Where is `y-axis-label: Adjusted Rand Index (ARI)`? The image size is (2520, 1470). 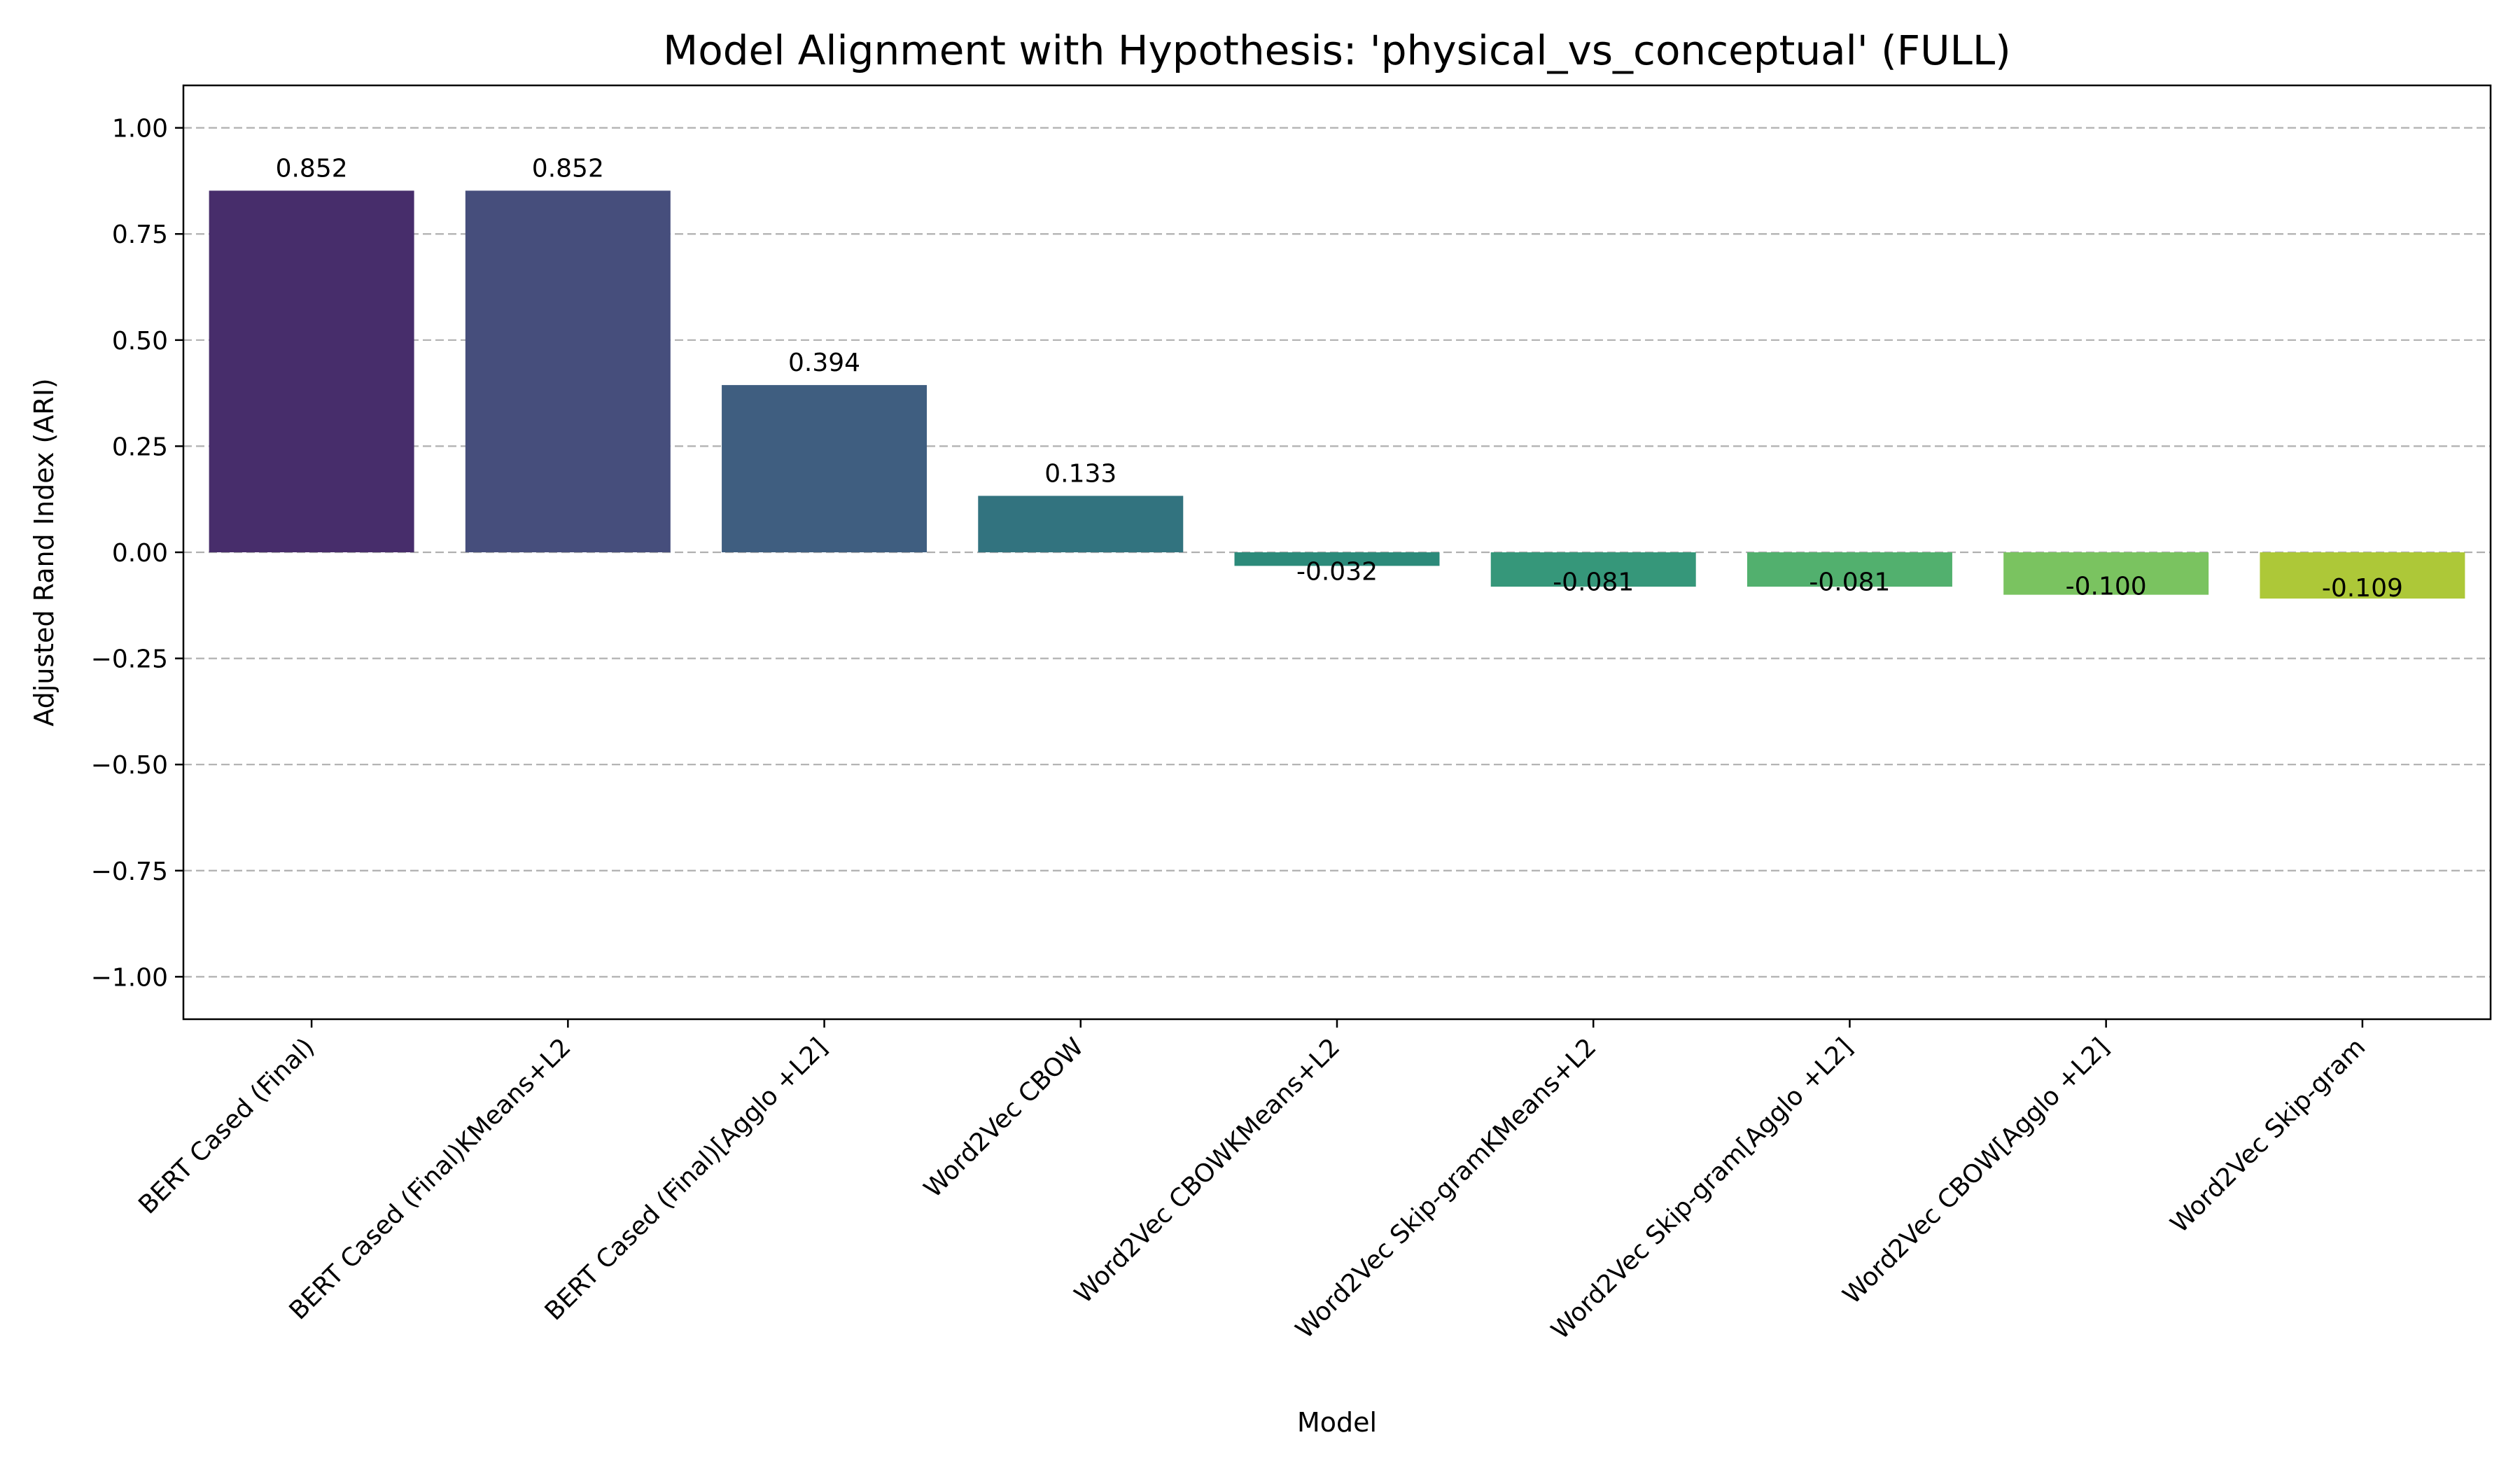
y-axis-label: Adjusted Rand Index (ARI) is located at coordinates (44, 552).